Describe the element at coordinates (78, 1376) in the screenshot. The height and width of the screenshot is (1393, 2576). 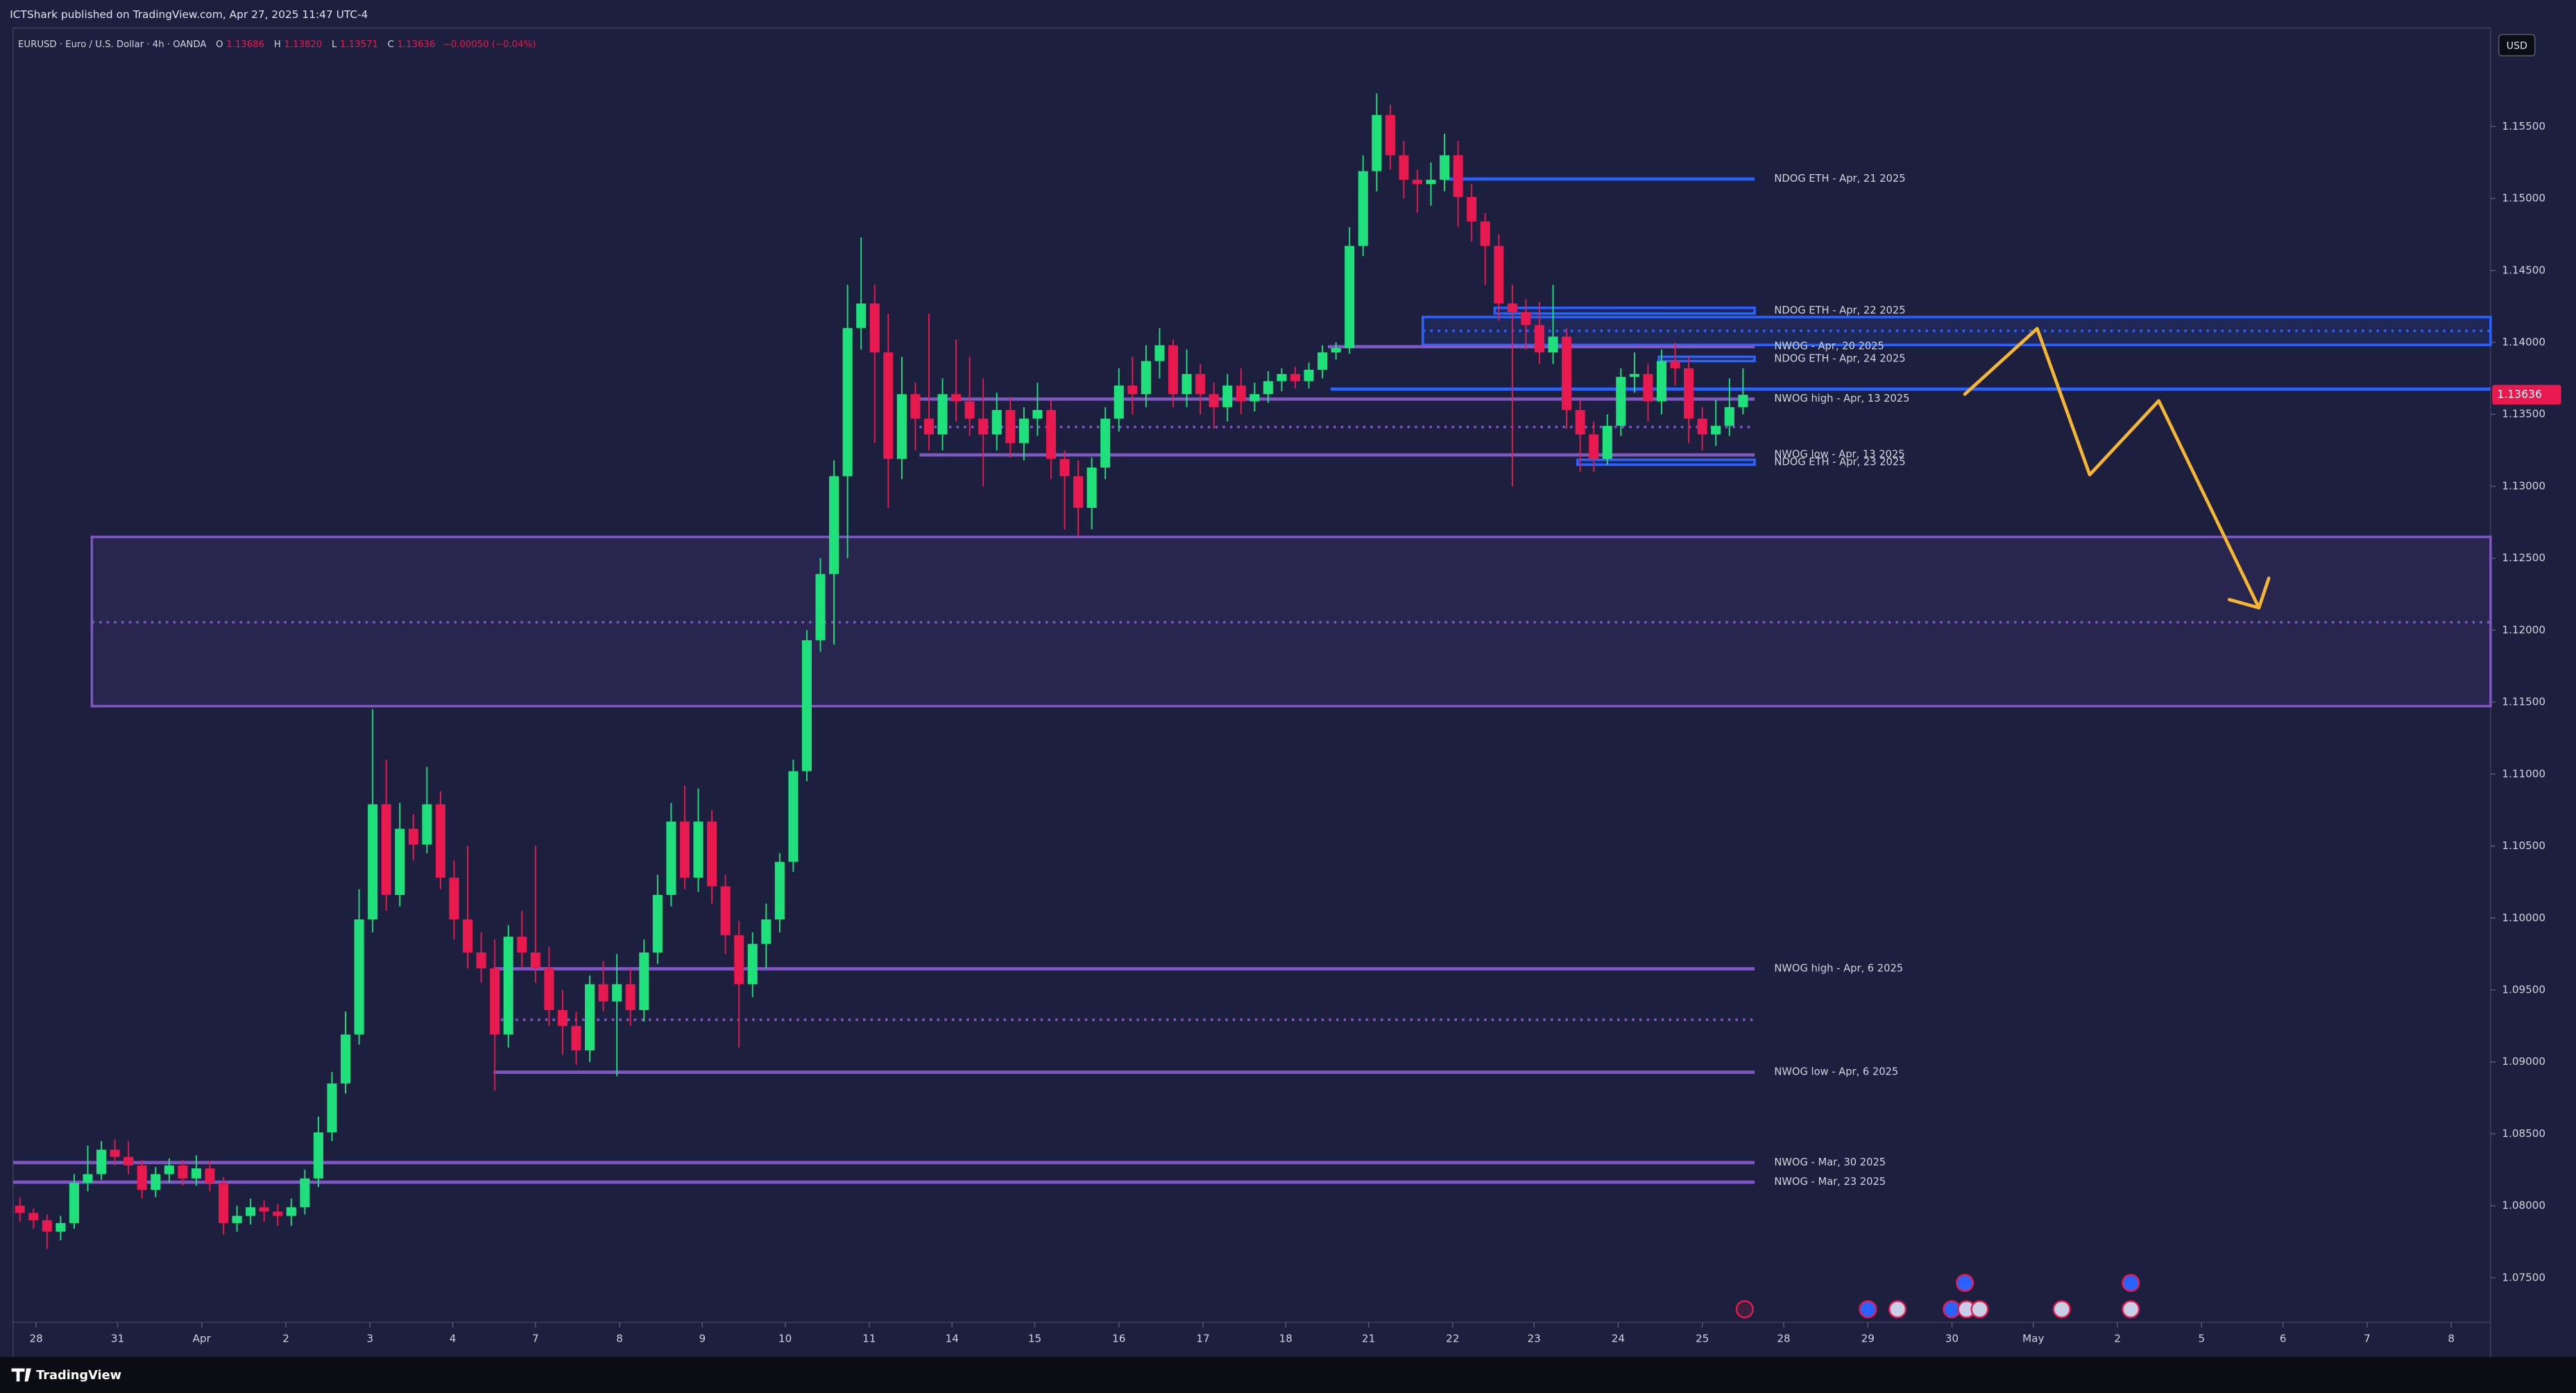
I see `brand: TradingView` at that location.